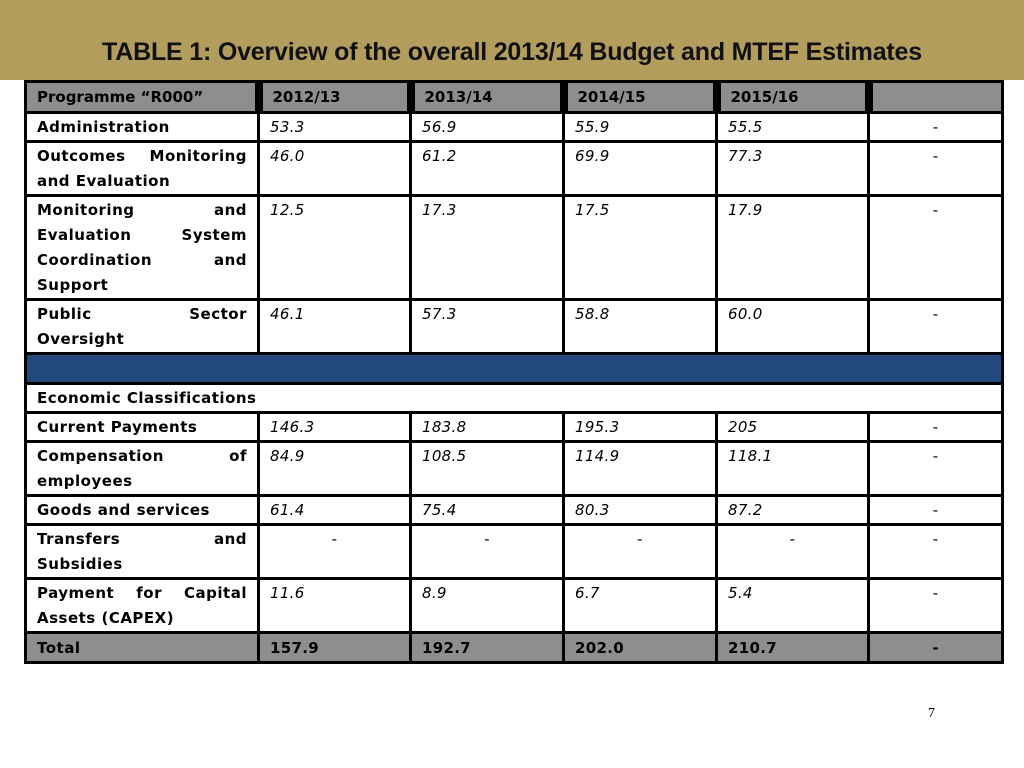 Image resolution: width=1024 pixels, height=768 pixels. I want to click on row-label: Transfers and Subsidies, so click(142, 551).